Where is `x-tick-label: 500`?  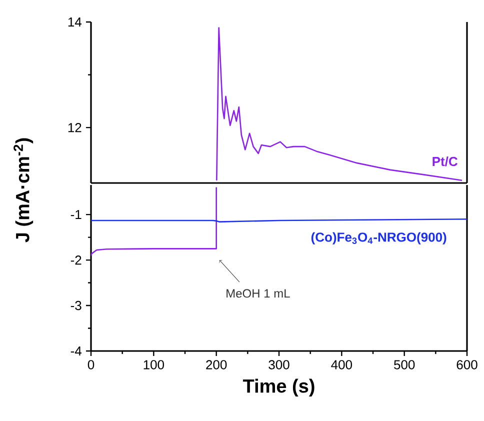
x-tick-label: 500 is located at coordinates (404, 365).